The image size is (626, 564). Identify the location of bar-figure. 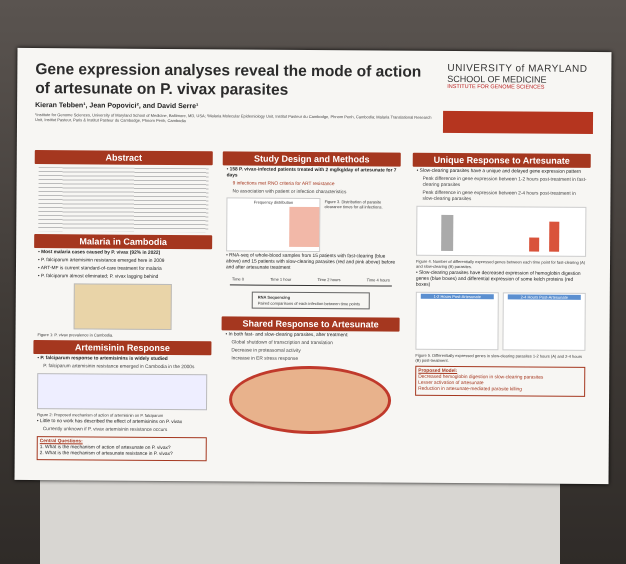
(501, 231).